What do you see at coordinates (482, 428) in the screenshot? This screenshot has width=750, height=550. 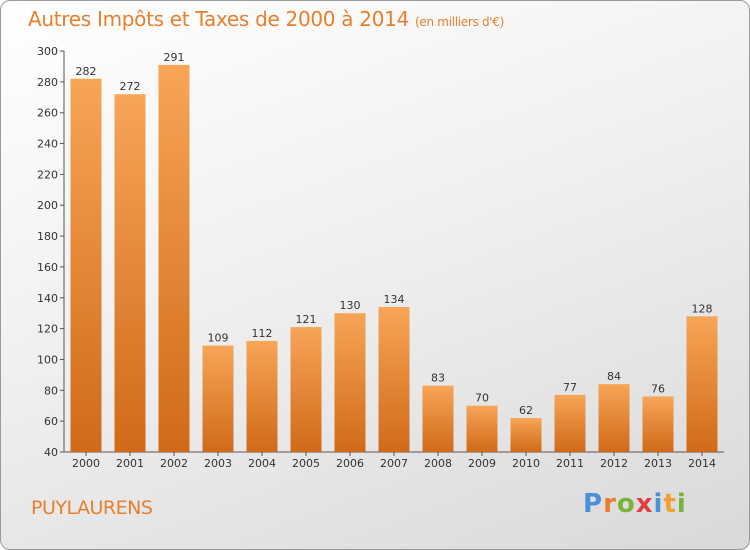 I see `bar-2009` at bounding box center [482, 428].